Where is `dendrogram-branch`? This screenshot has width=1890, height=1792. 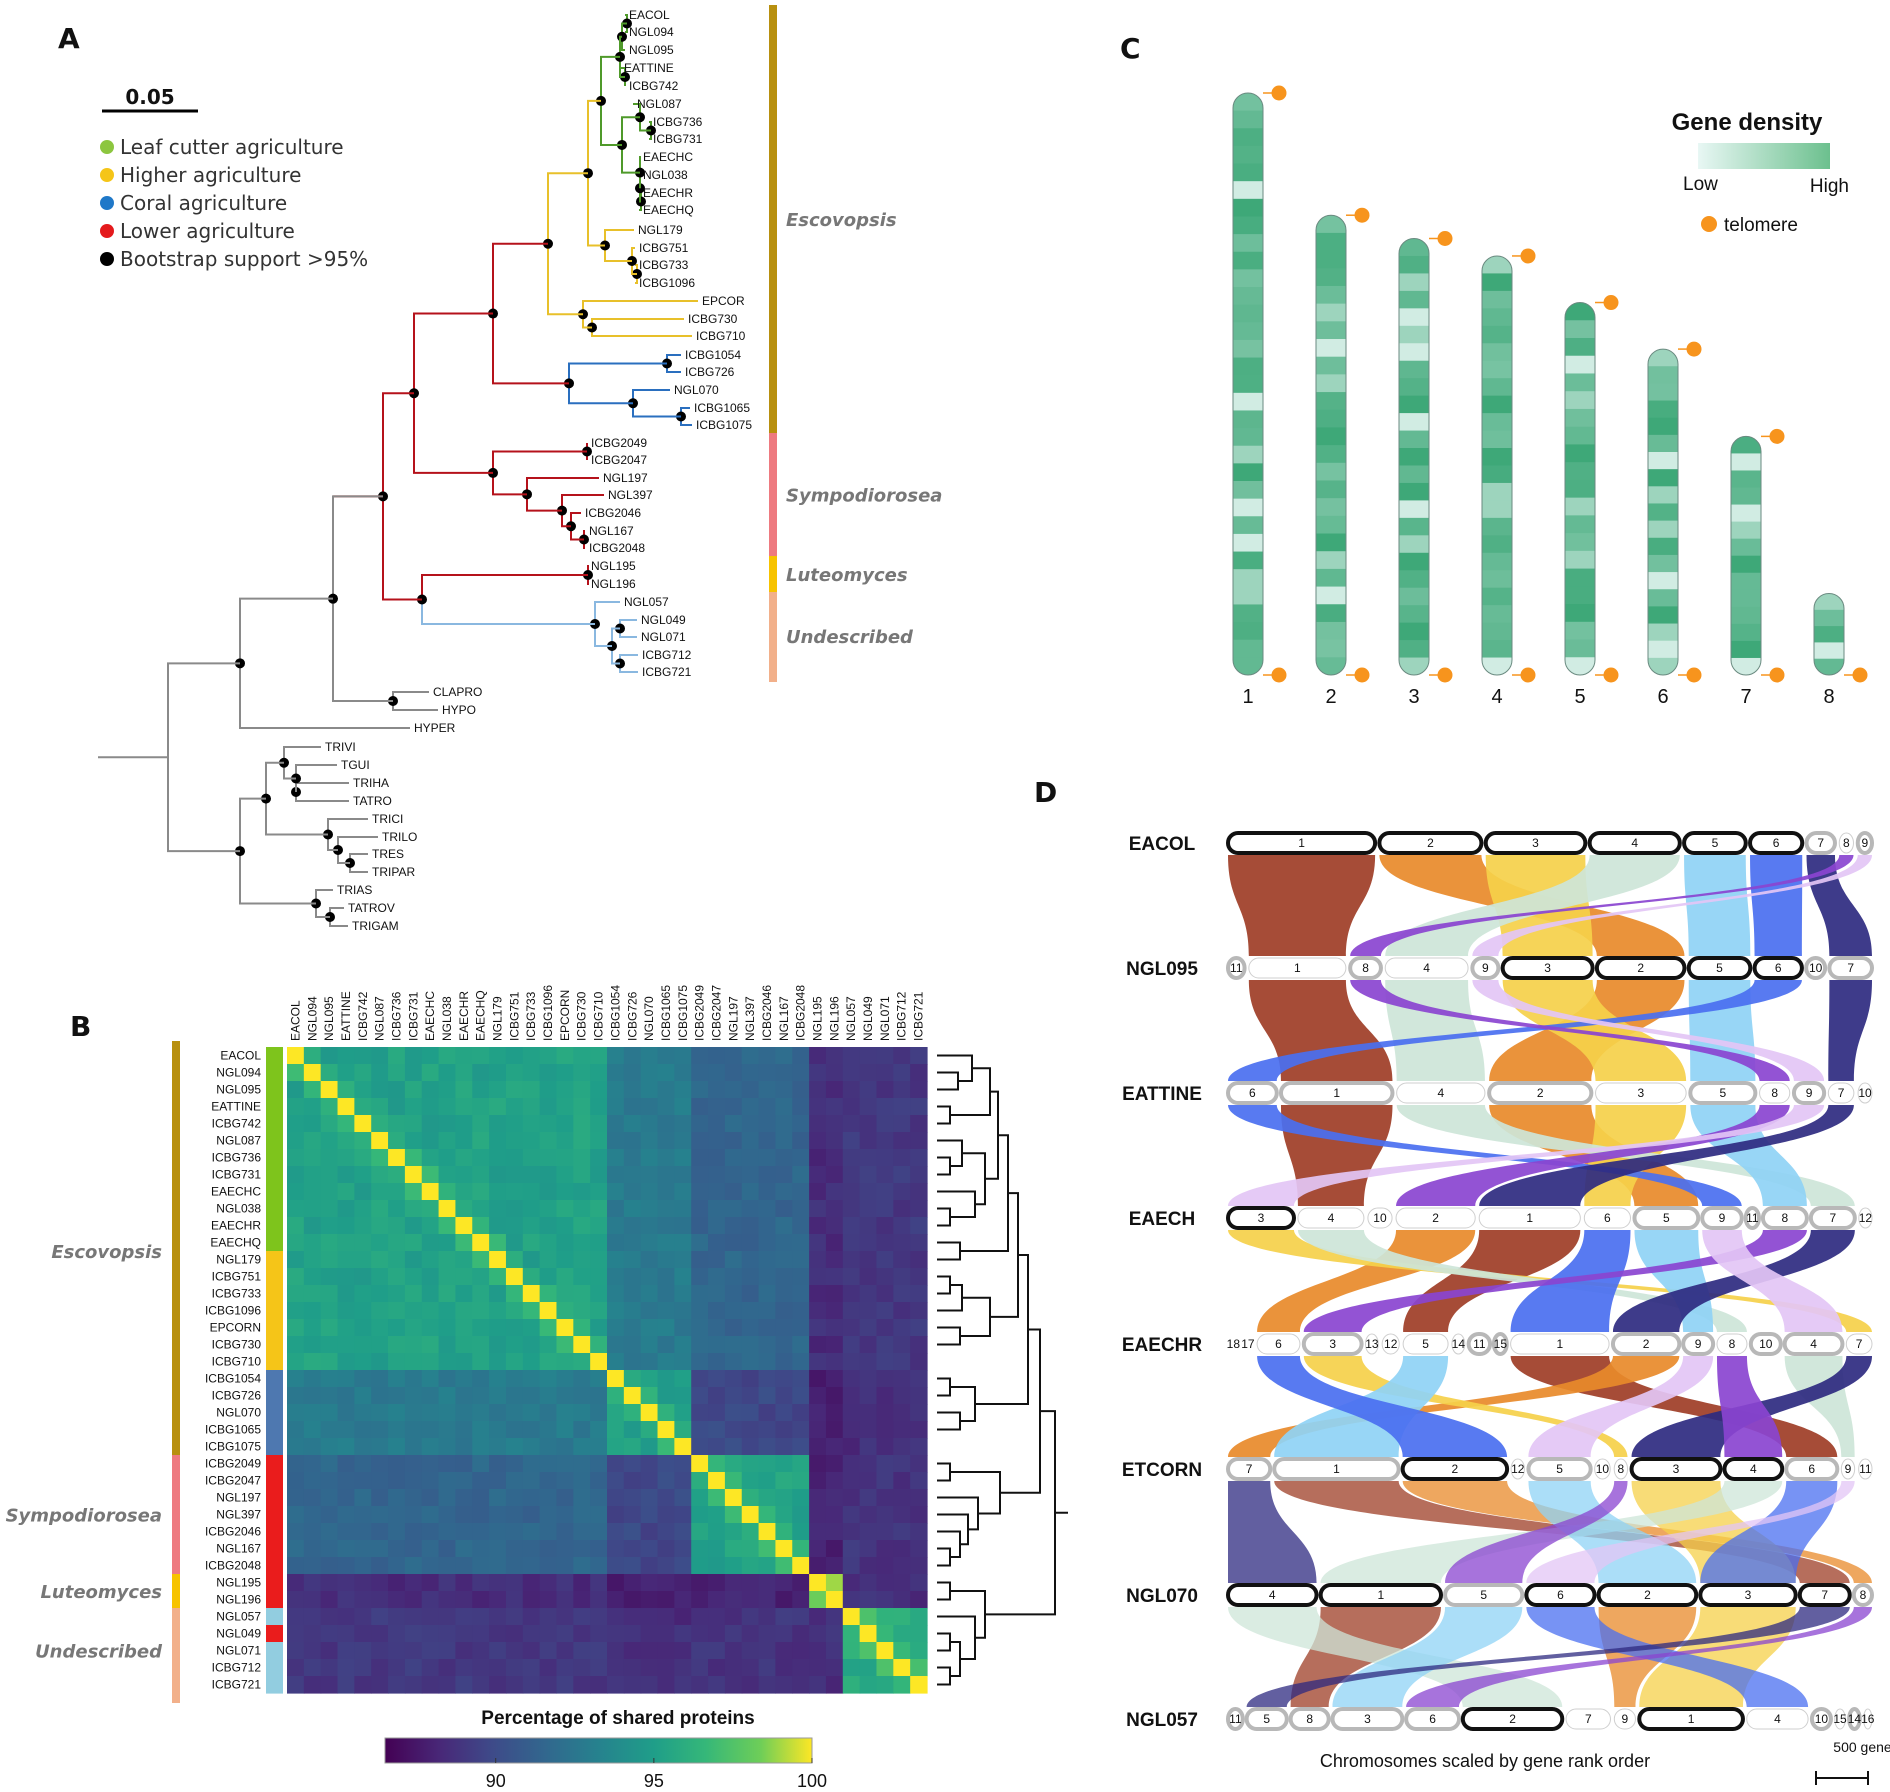
dendrogram-branch is located at coordinates (944, 1591).